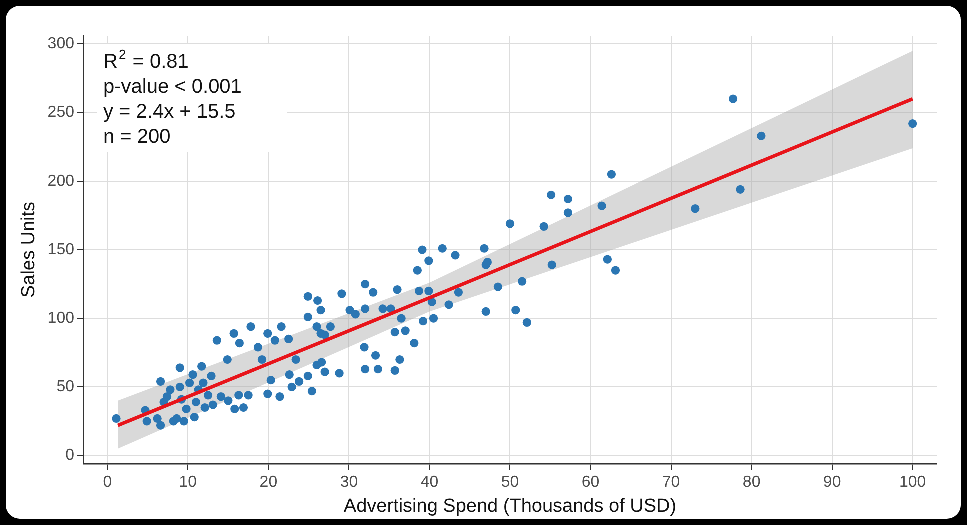 Image resolution: width=967 pixels, height=525 pixels. Describe the element at coordinates (107, 483) in the screenshot. I see `x-tick-label: 0` at that location.